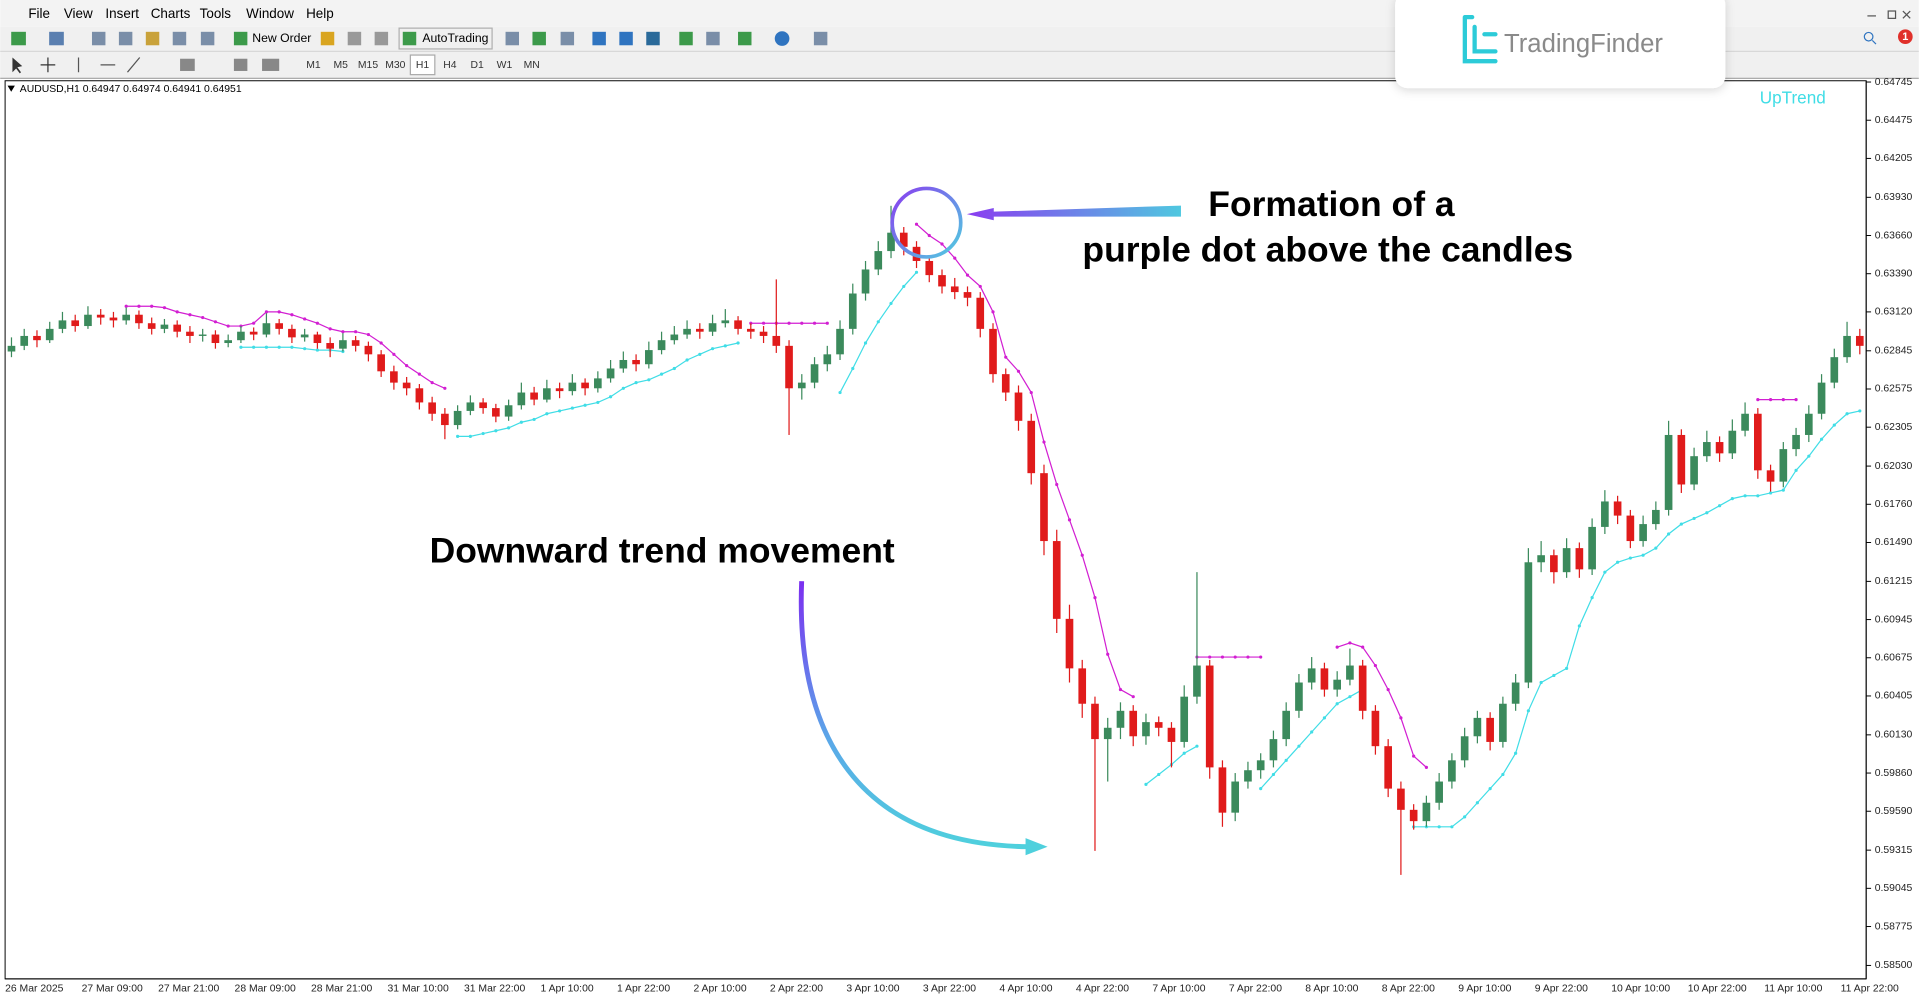 The height and width of the screenshot is (996, 1919). Describe the element at coordinates (423, 65) in the screenshot. I see `timeframe-button: H1` at that location.